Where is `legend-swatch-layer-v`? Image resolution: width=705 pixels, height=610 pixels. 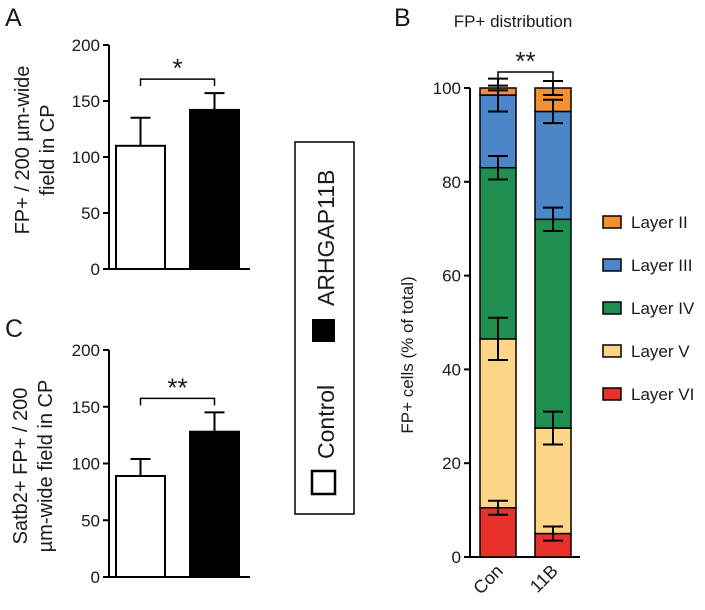
legend-swatch-layer-v is located at coordinates (612, 351).